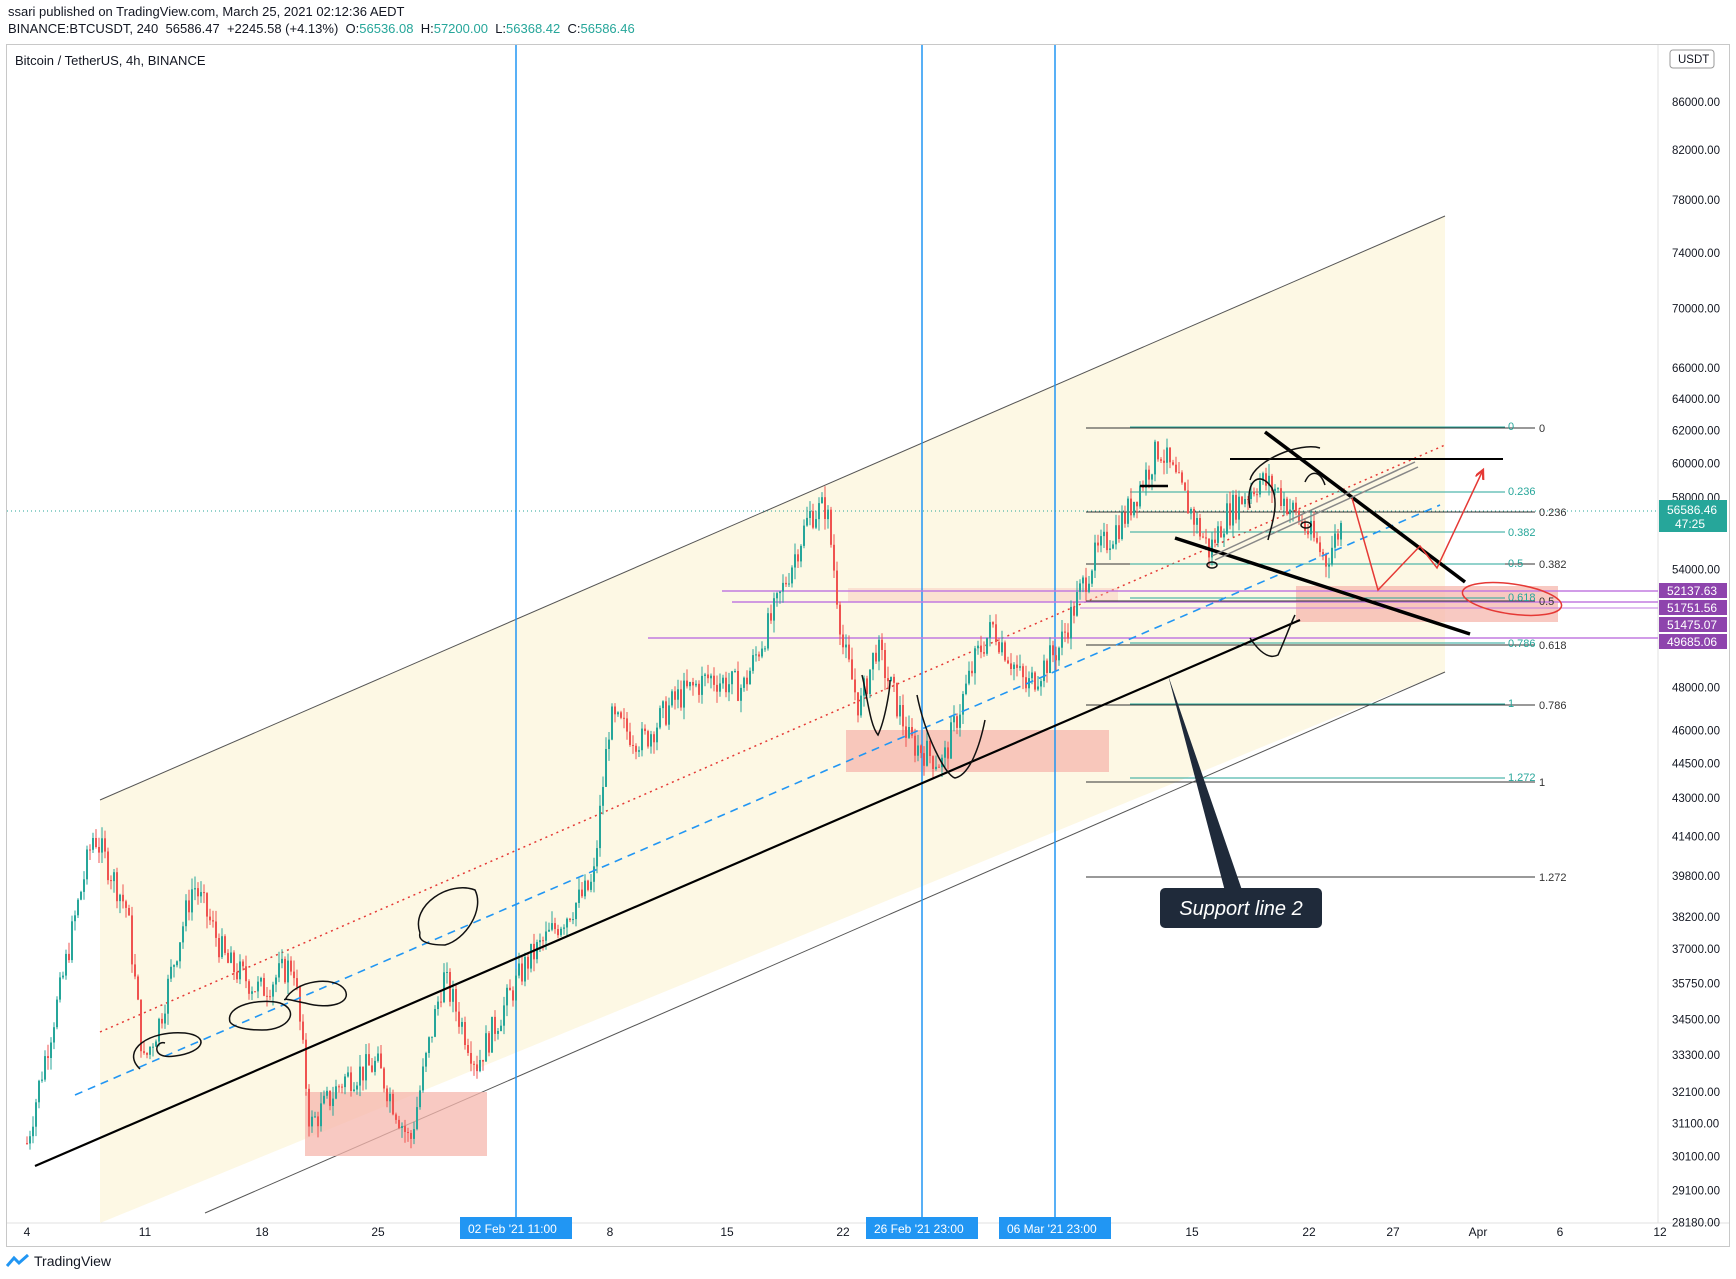 The height and width of the screenshot is (1279, 1736). Describe the element at coordinates (1696, 1191) in the screenshot. I see `y-tick-label: 29100.00` at that location.